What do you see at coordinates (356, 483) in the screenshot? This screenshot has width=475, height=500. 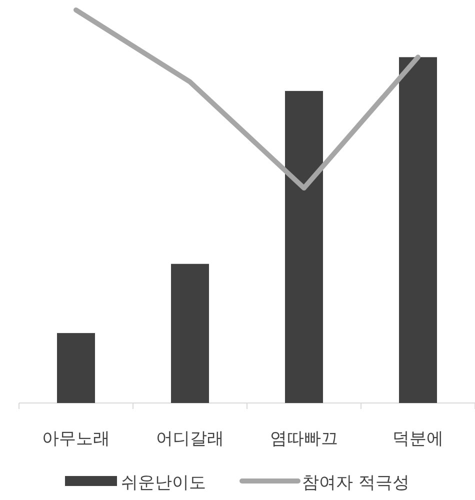 I see `legend-label: 참여자 적극성` at bounding box center [356, 483].